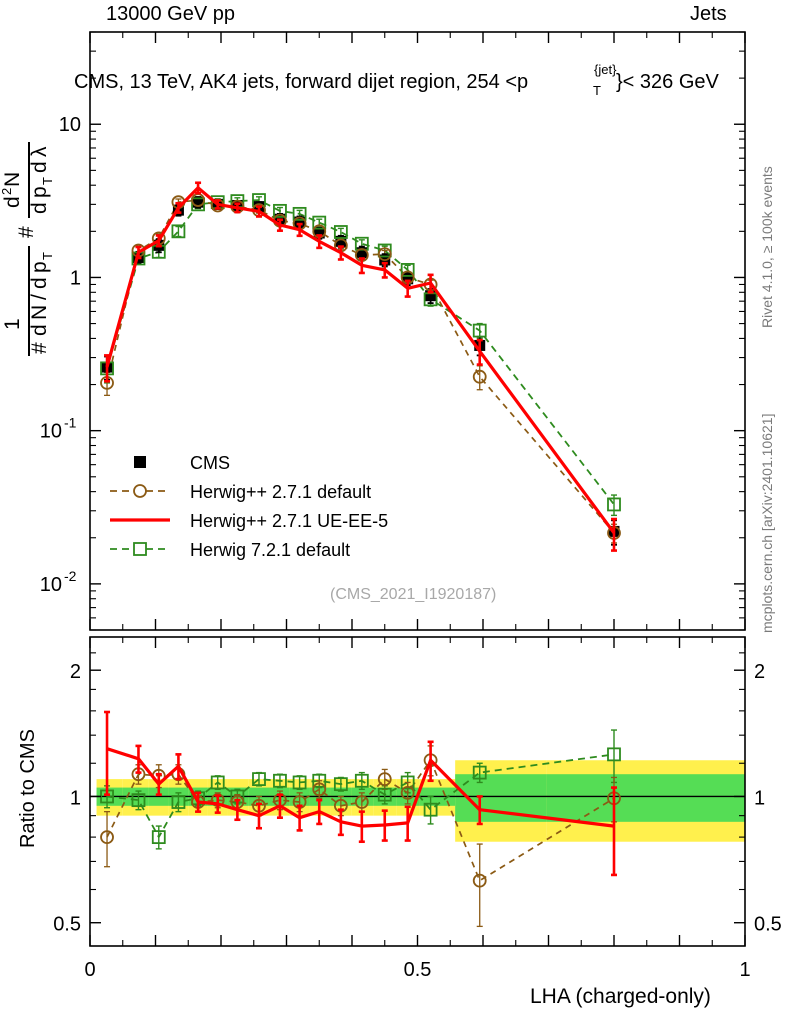 The width and height of the screenshot is (786, 1024). I want to click on main-ylabel: # d N / d p T 1 # d p T d λ d 2 N, so click(28, 193).